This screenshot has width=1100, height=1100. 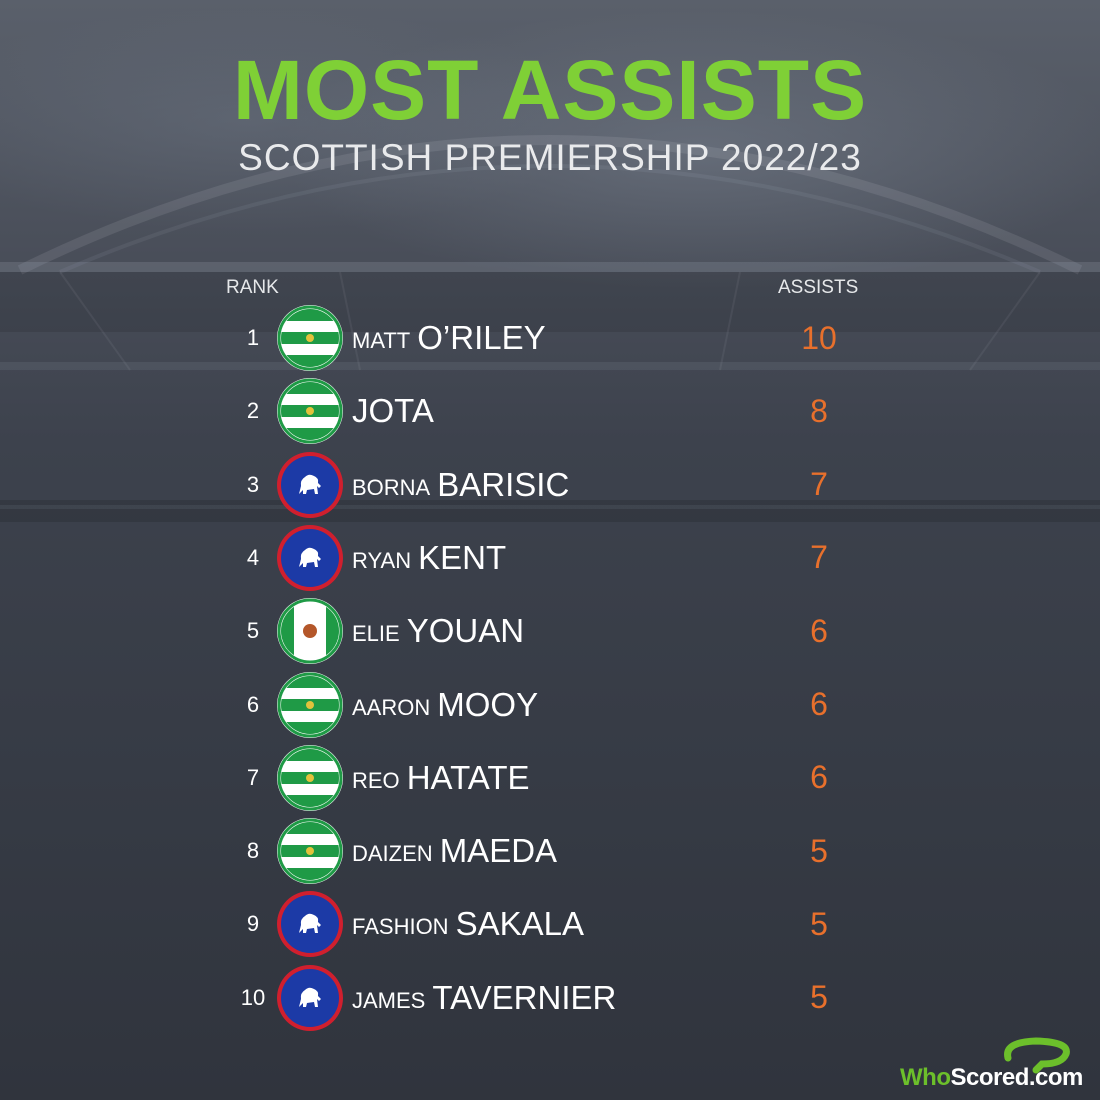 I want to click on player-first-name: BORNA, so click(x=391, y=487).